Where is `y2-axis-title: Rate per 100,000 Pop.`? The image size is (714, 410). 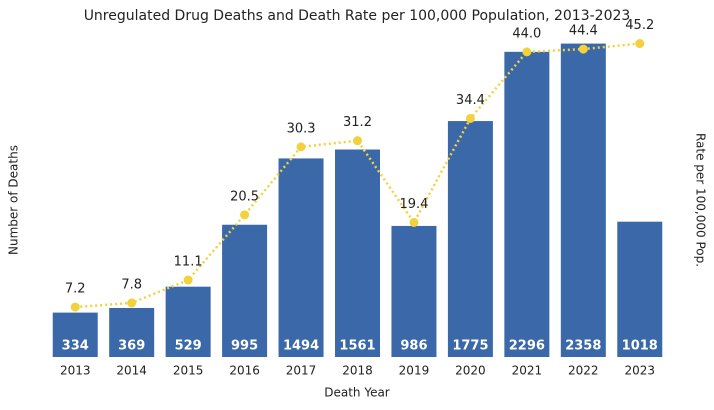
y2-axis-title: Rate per 100,000 Pop. is located at coordinates (701, 200).